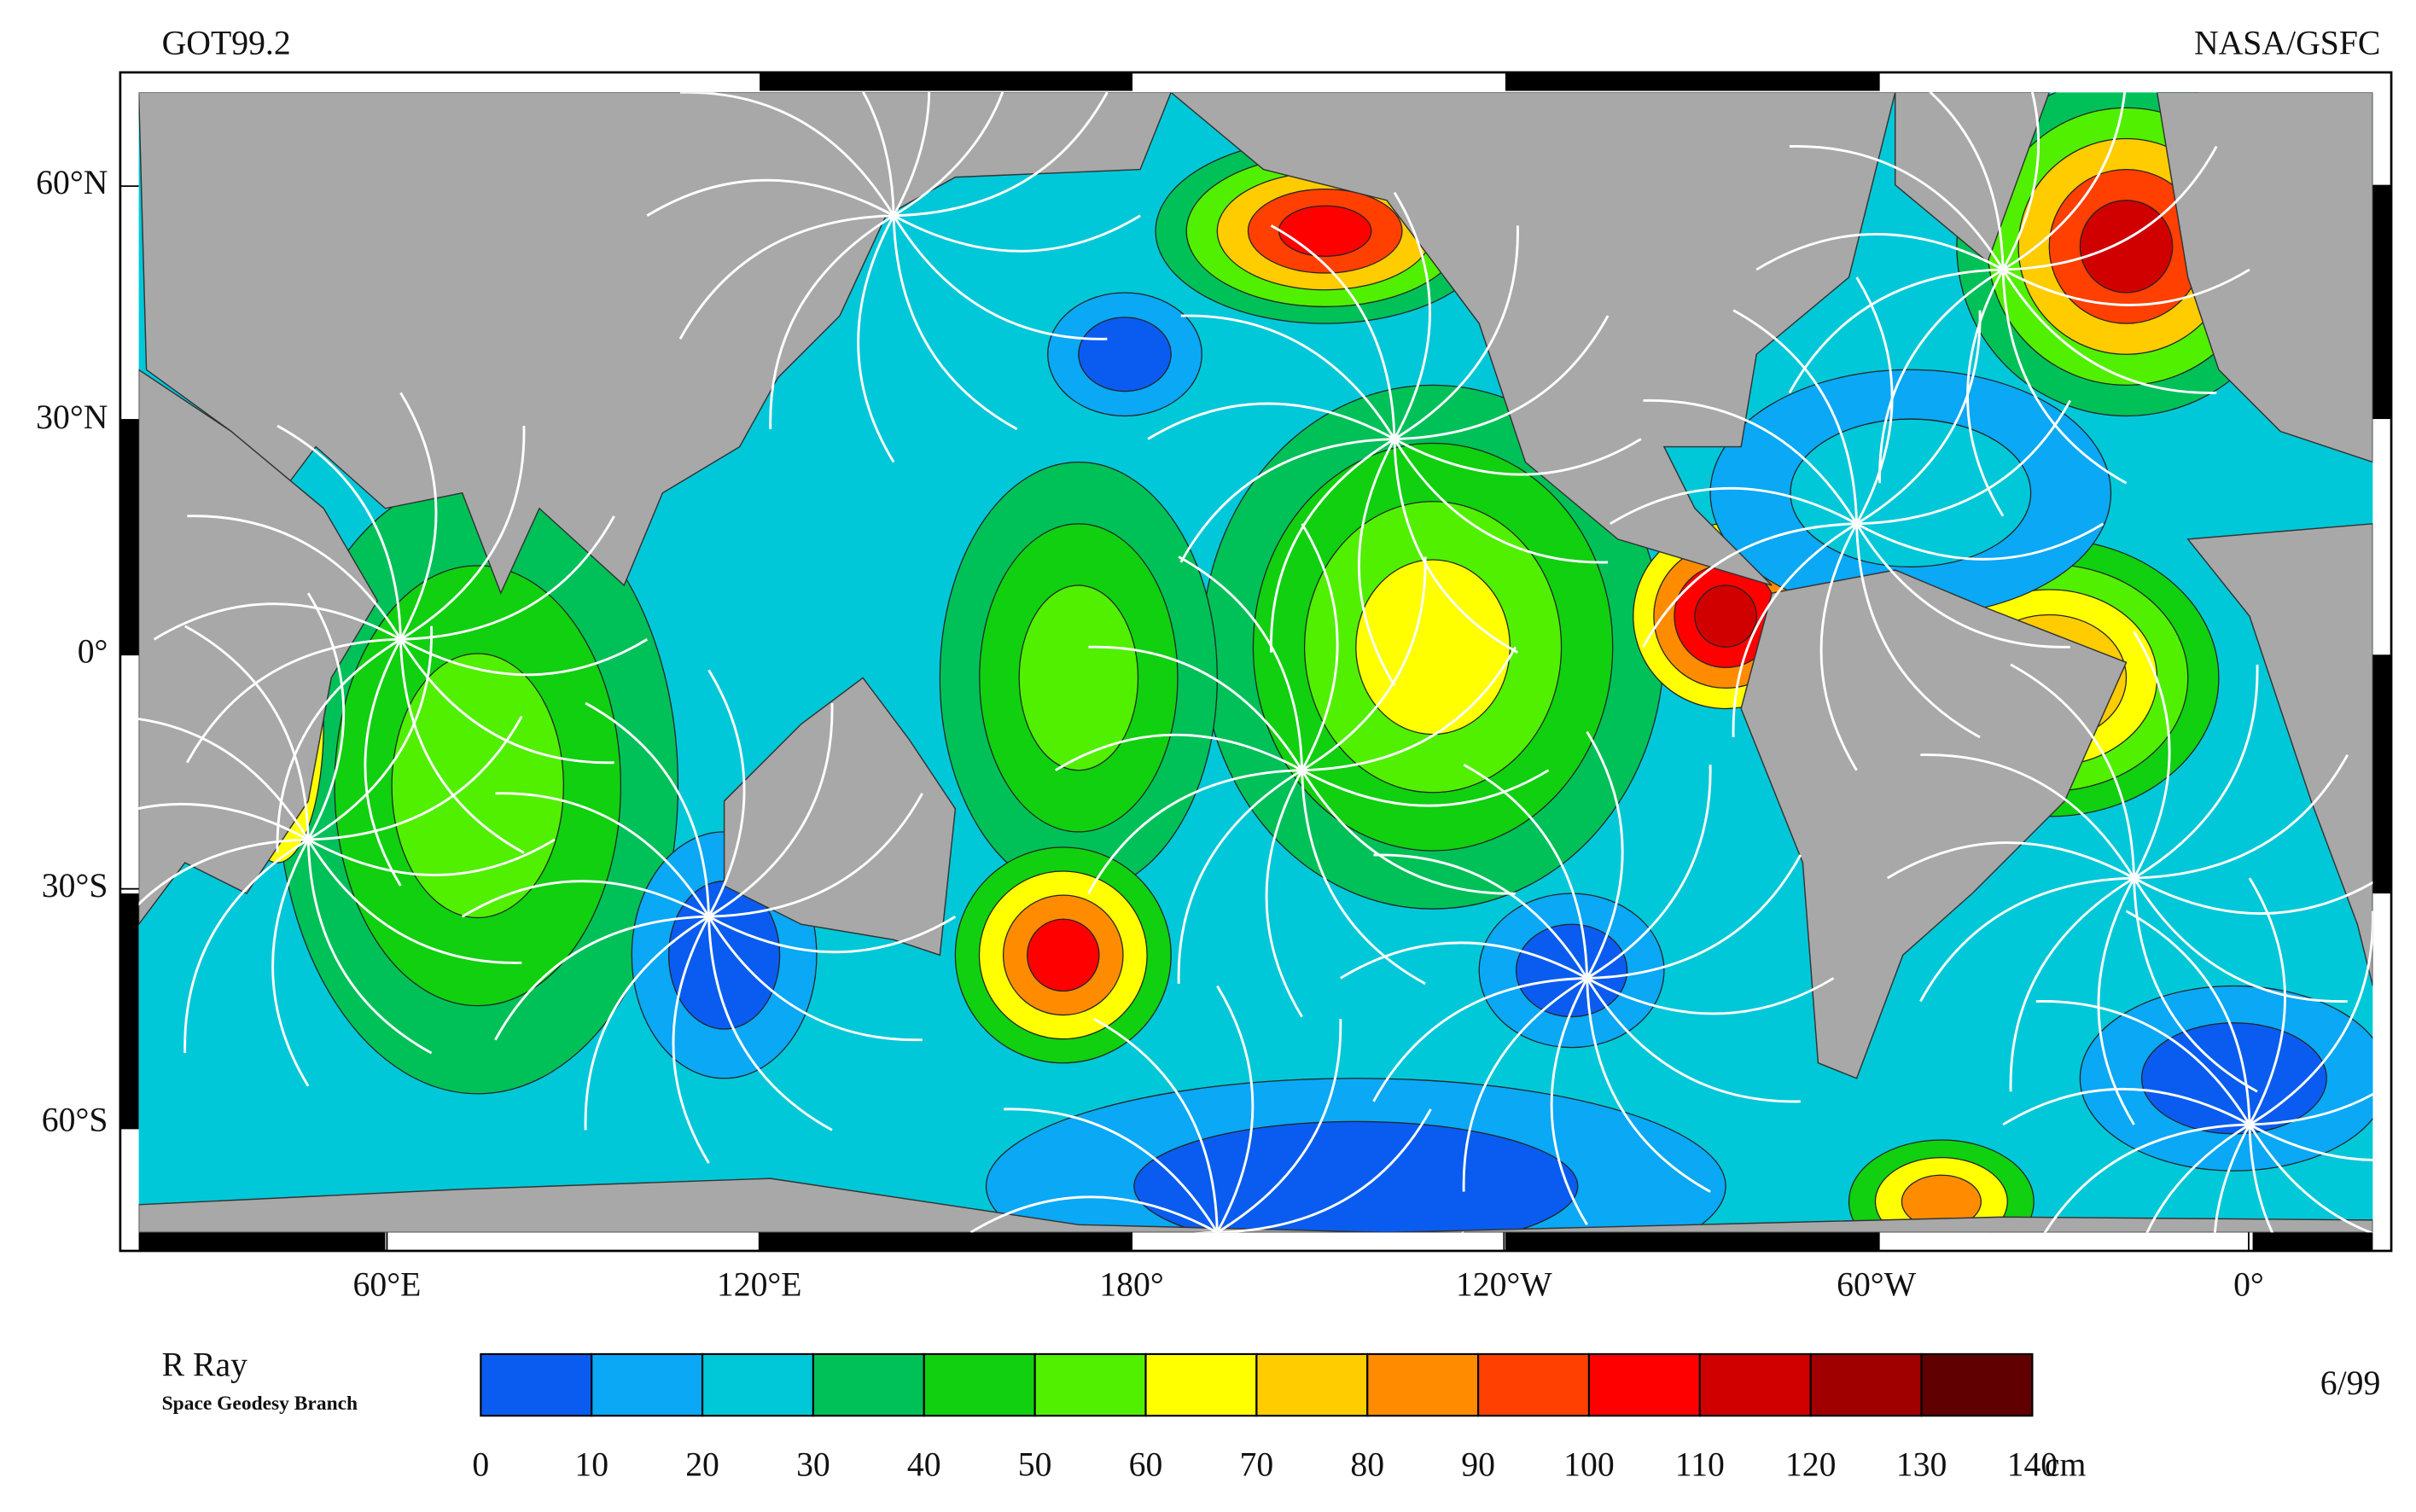  What do you see at coordinates (759, 1284) in the screenshot?
I see `lon-label: 120°E` at bounding box center [759, 1284].